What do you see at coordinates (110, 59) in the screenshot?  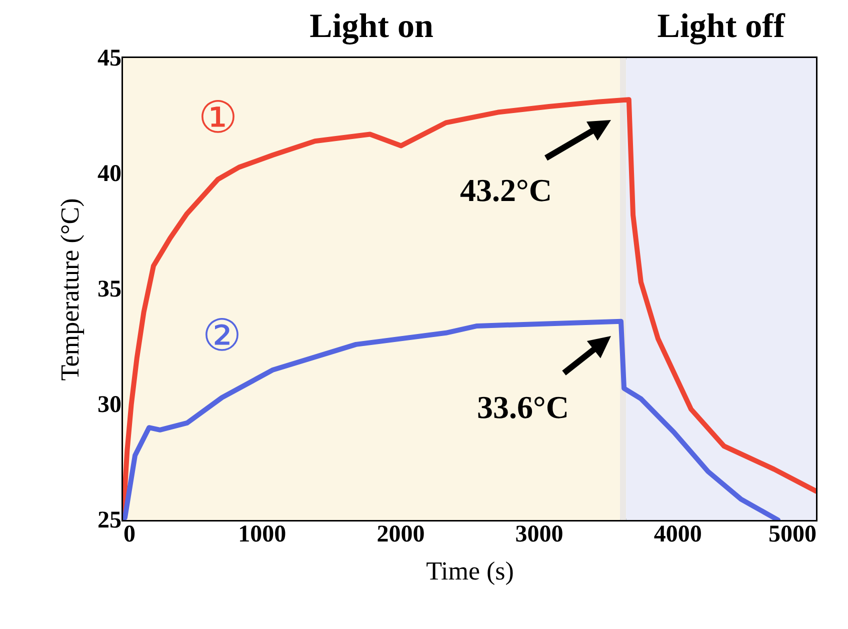 I see `y-tick-label: 45` at bounding box center [110, 59].